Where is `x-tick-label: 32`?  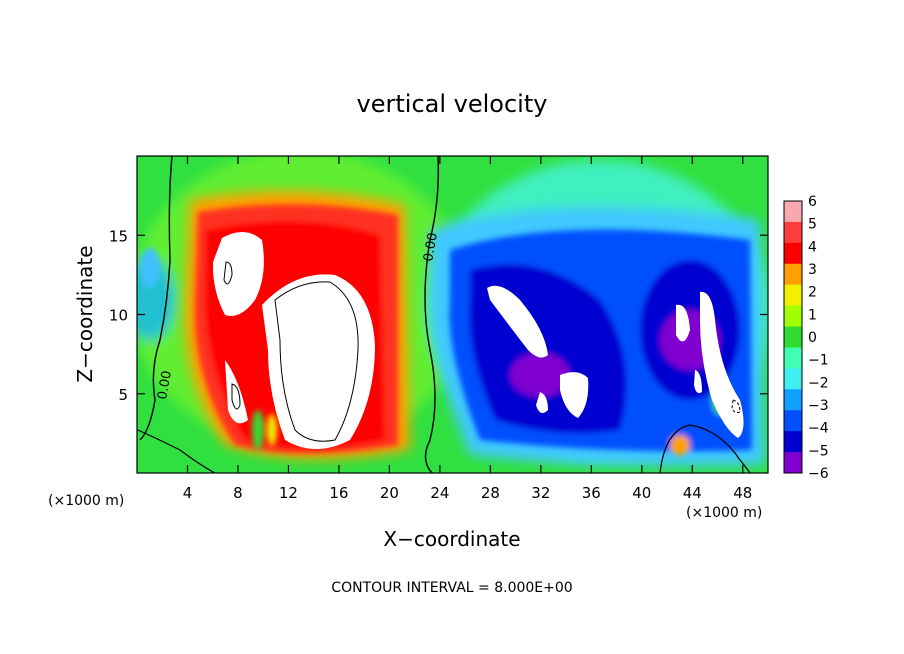
x-tick-label: 32 is located at coordinates (540, 493).